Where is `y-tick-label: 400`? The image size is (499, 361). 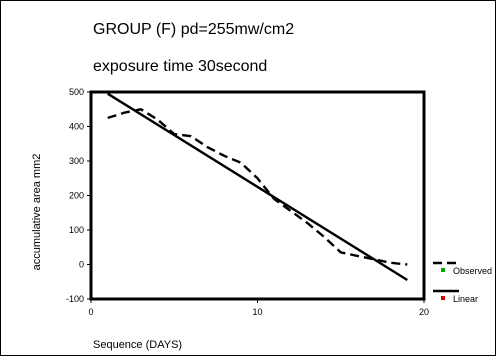 y-tick-label: 400 is located at coordinates (76, 127).